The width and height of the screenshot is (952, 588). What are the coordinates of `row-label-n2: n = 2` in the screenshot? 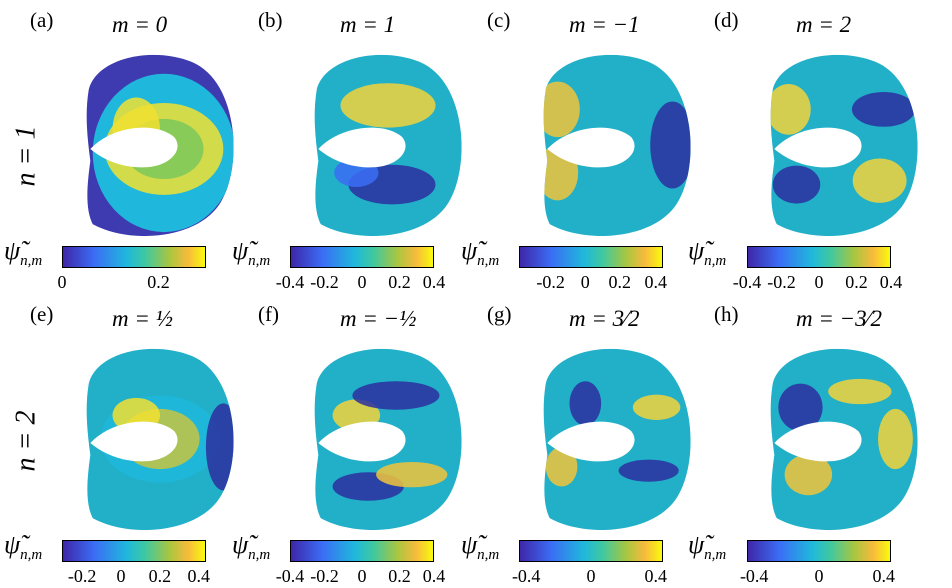 It's located at (26, 441).